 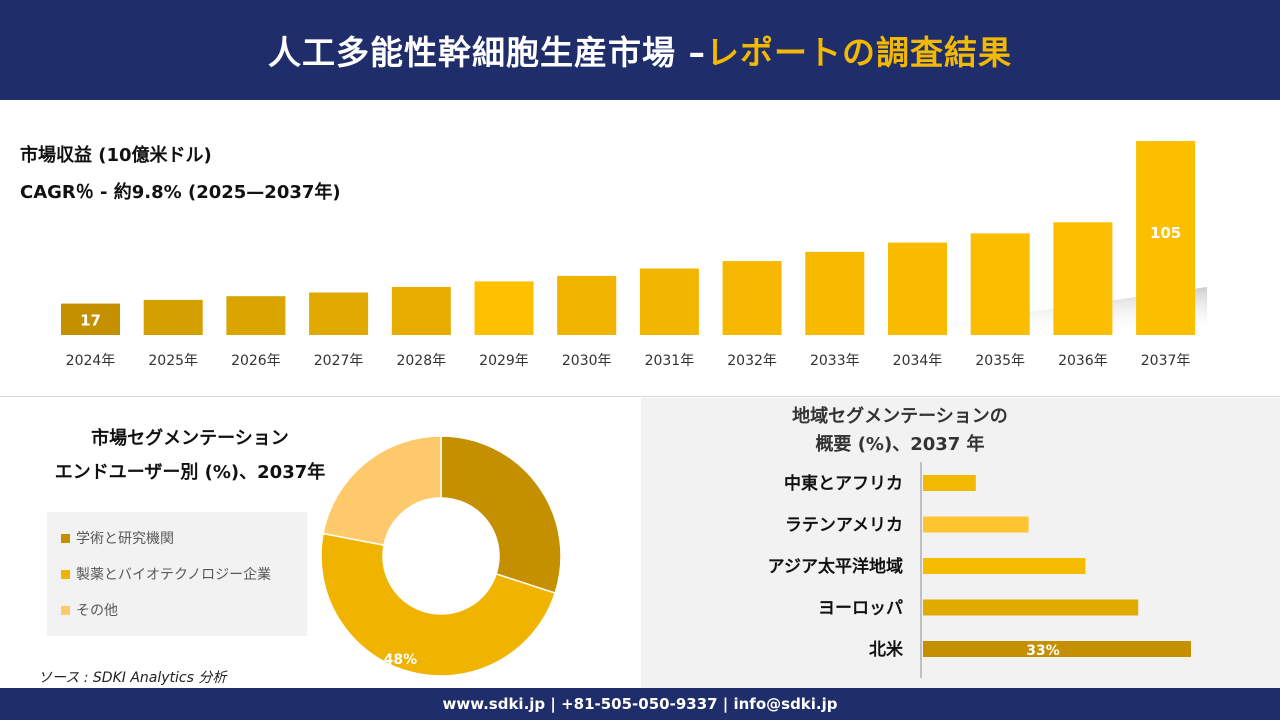 I want to click on report-title: 人工多能性幹細胞生産市場 –レポートの調査結果, so click(x=640, y=50).